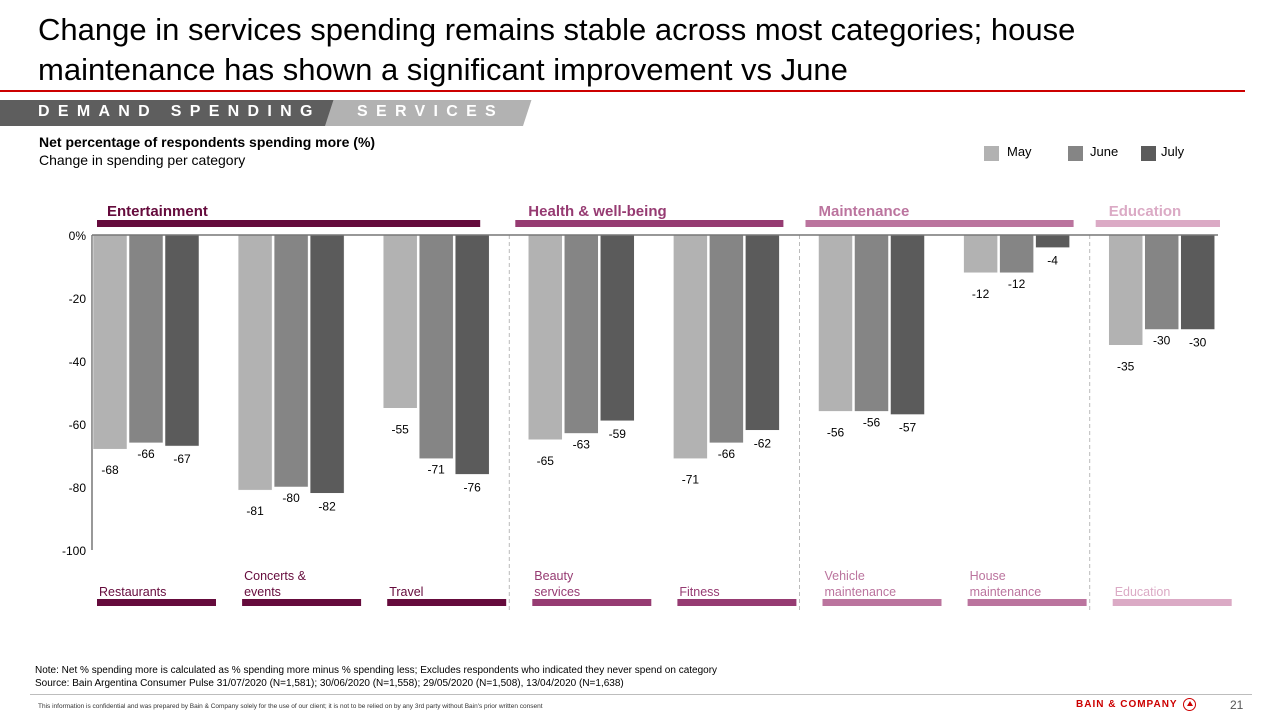  I want to click on data-label: -62, so click(763, 443).